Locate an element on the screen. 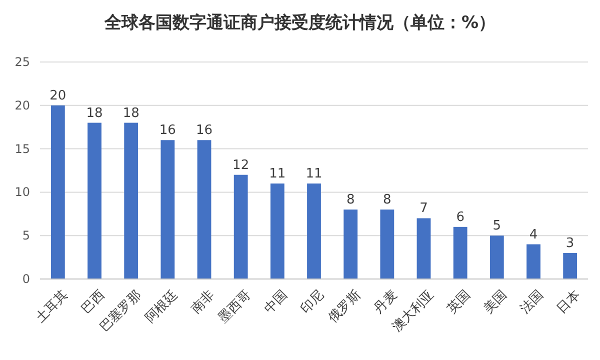  data-label: 5 is located at coordinates (497, 226).